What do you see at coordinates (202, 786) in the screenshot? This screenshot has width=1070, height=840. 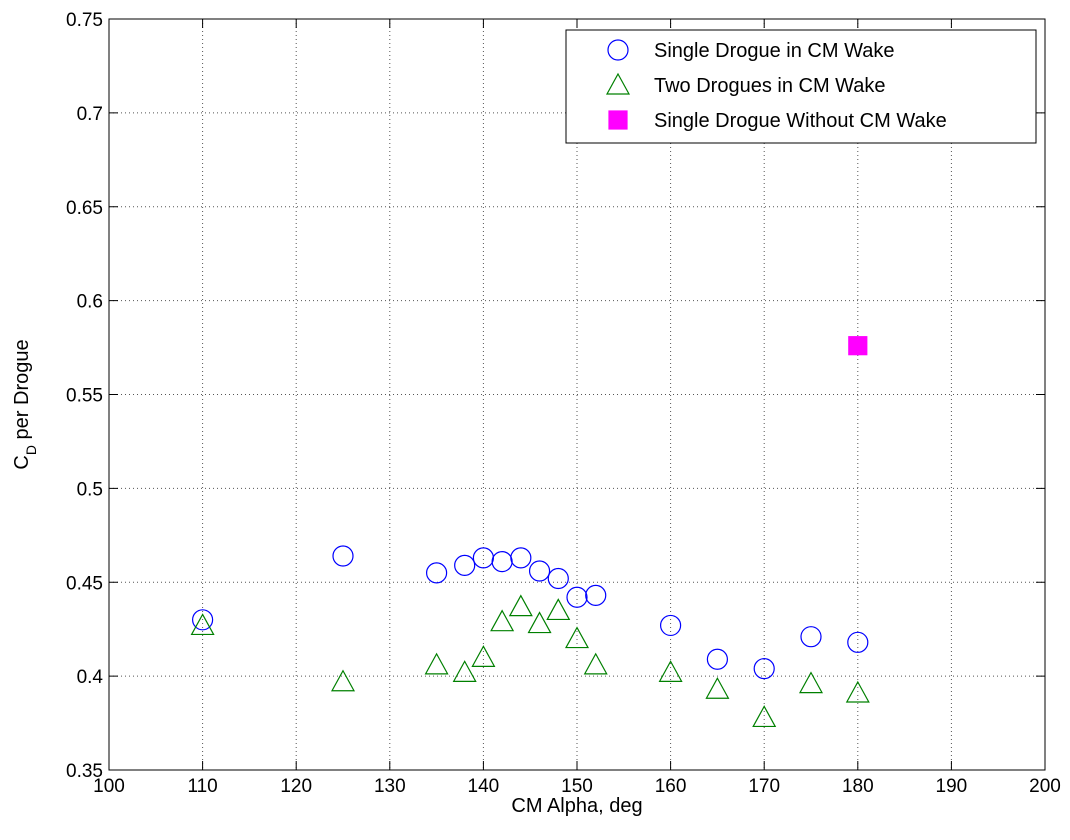 I see `x-tick-label: 110` at bounding box center [202, 786].